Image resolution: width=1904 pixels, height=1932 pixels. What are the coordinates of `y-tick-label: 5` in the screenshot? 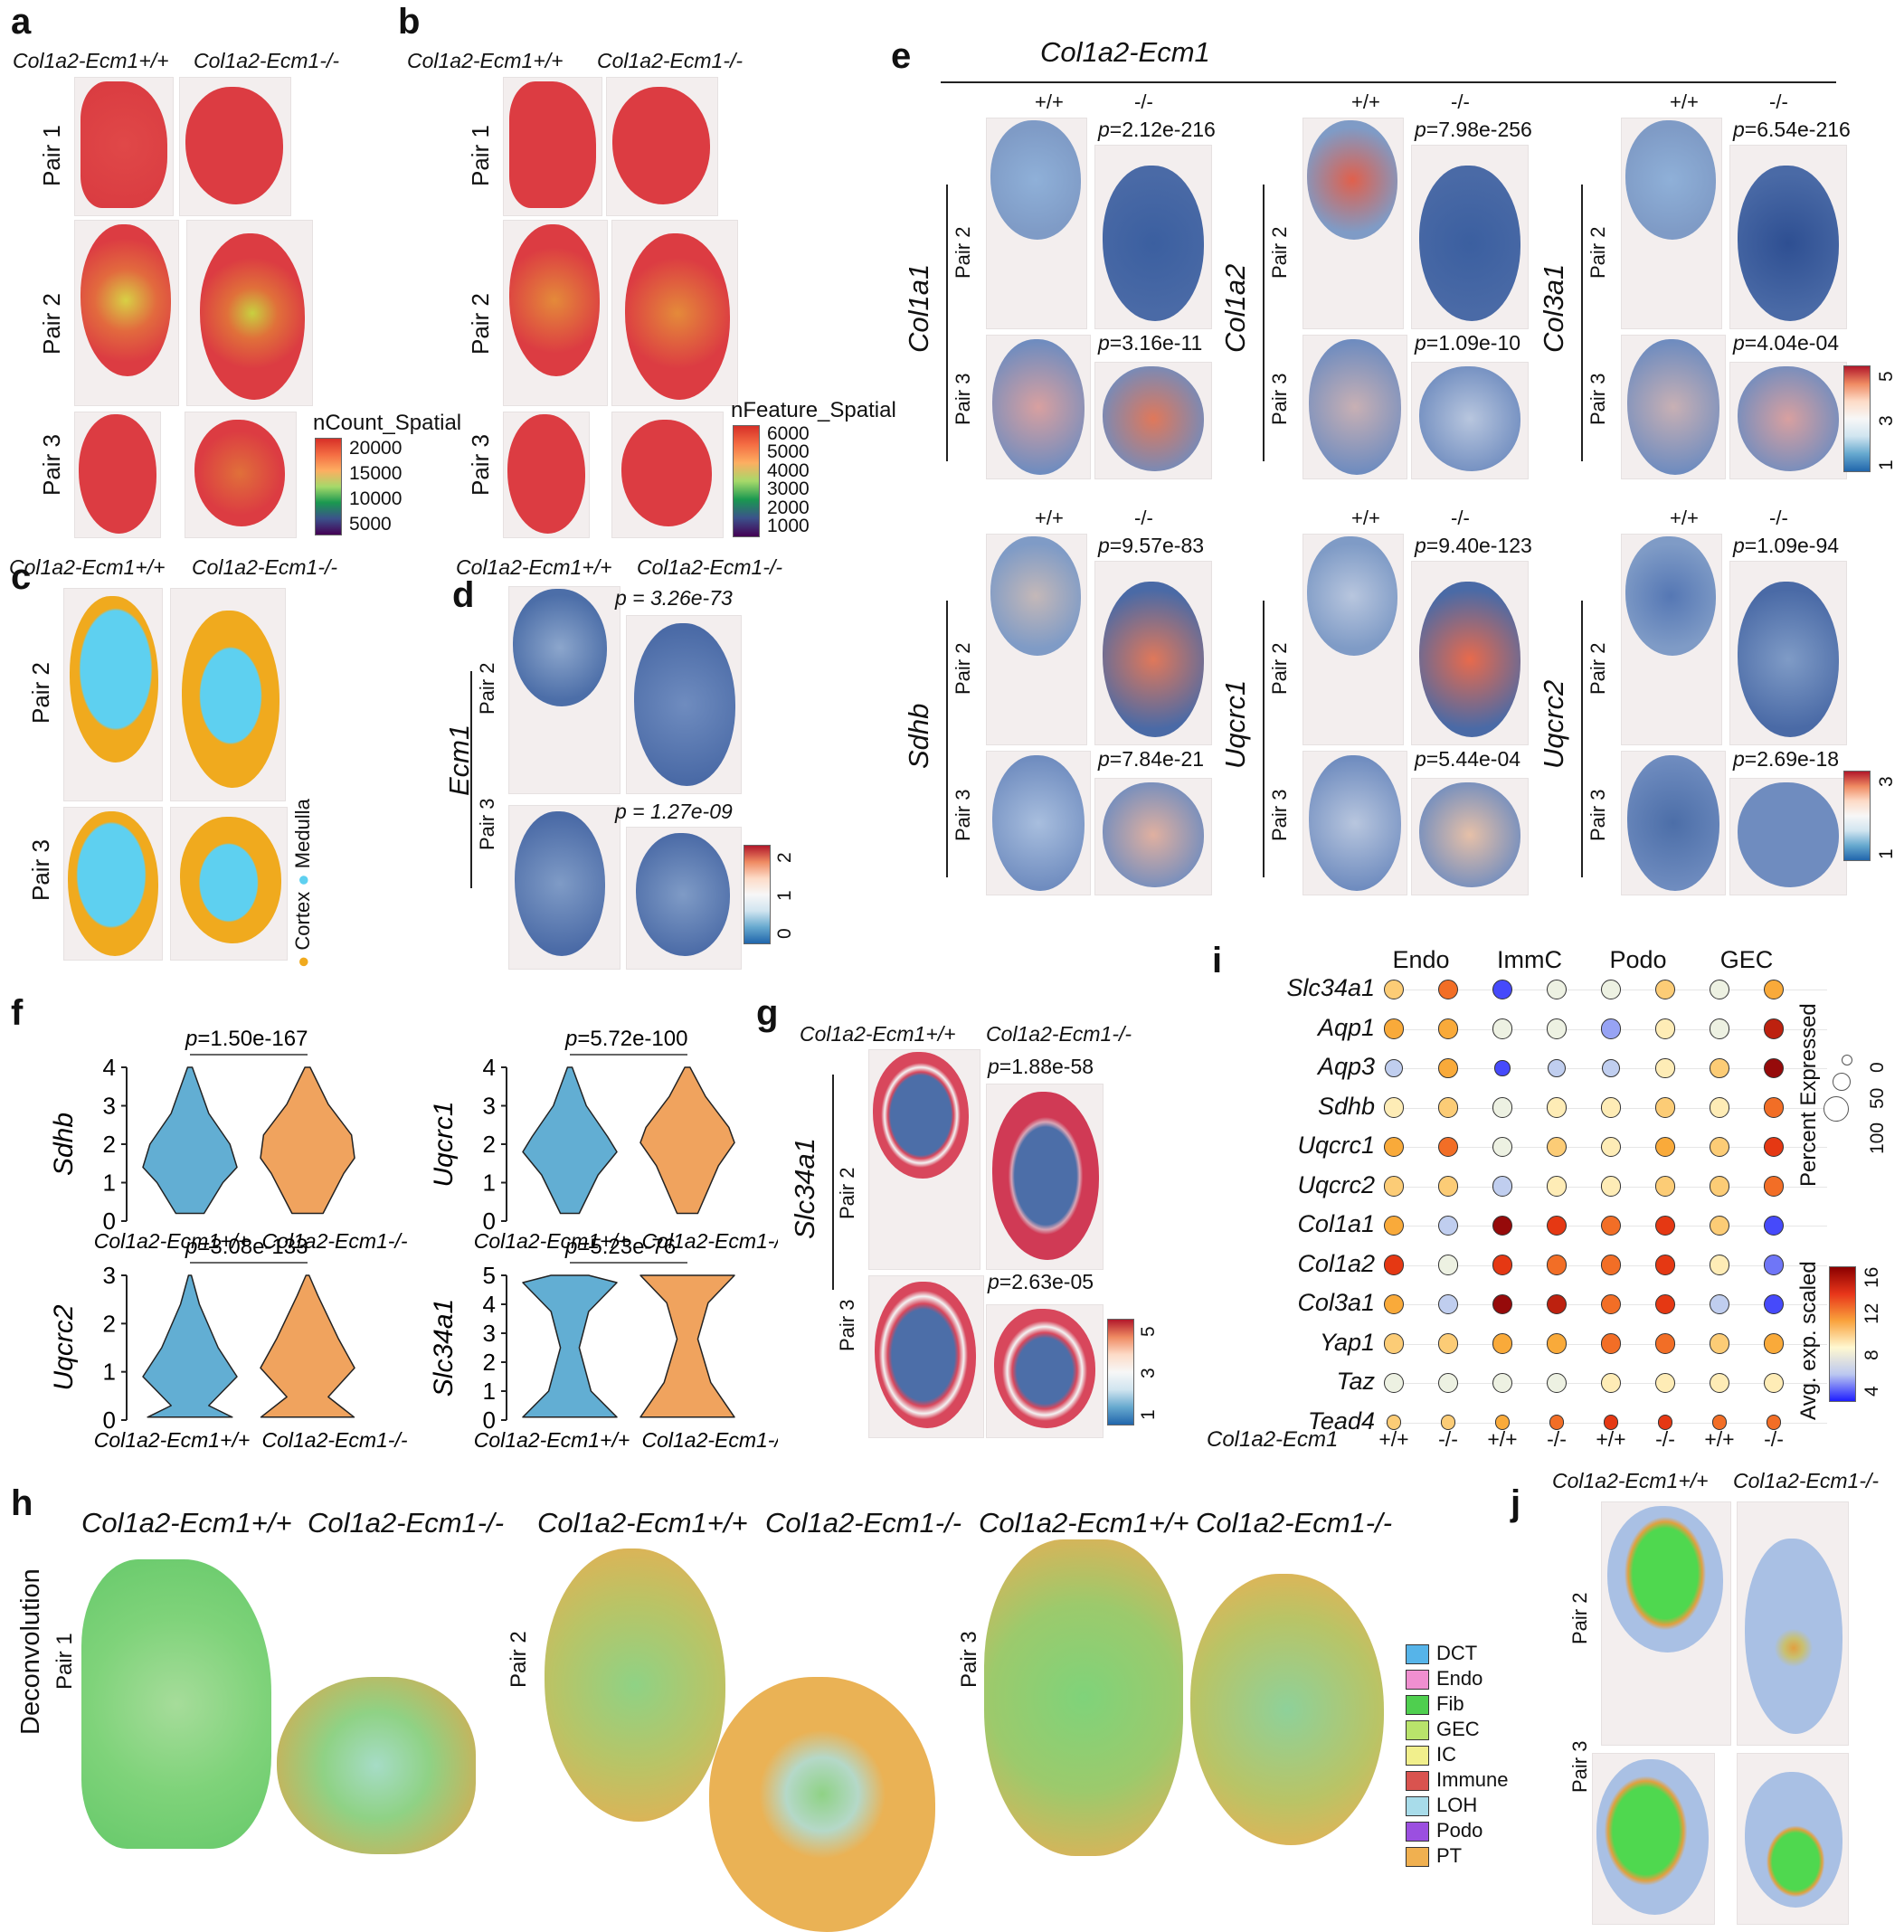 It's located at (489, 1276).